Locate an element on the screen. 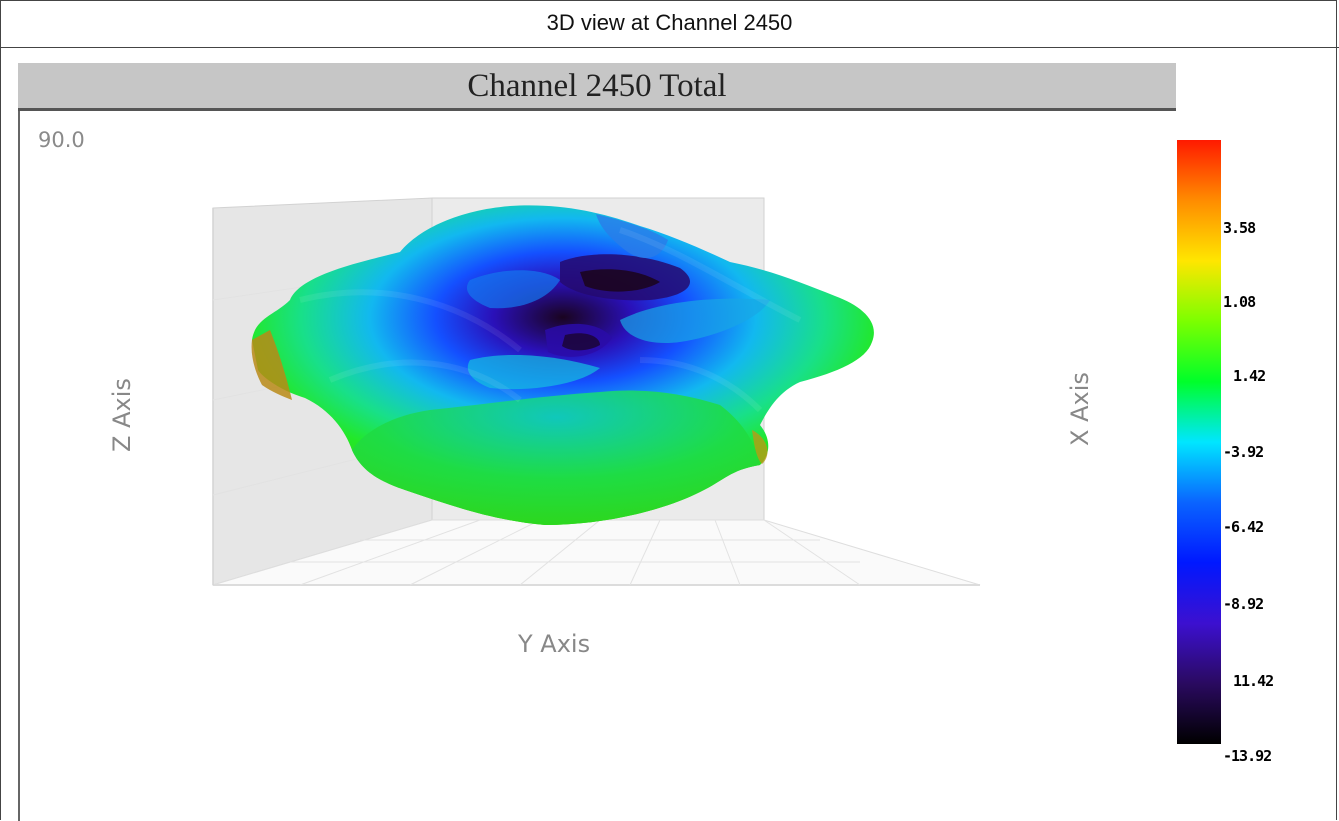  view-angle-label: 90.0 is located at coordinates (61, 140).